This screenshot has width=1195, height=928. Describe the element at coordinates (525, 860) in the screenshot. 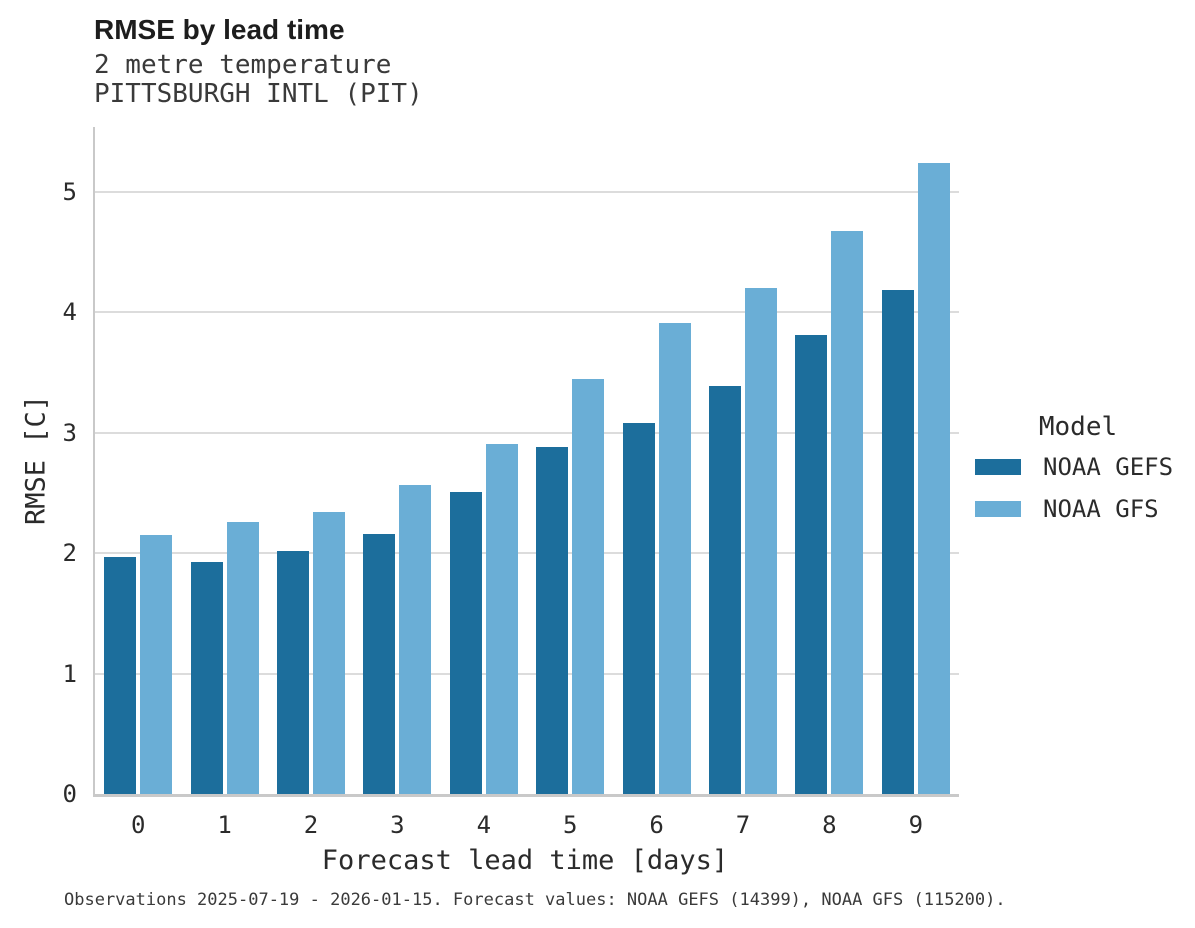

I see `x-axis-label: Forecast lead time [days]` at that location.